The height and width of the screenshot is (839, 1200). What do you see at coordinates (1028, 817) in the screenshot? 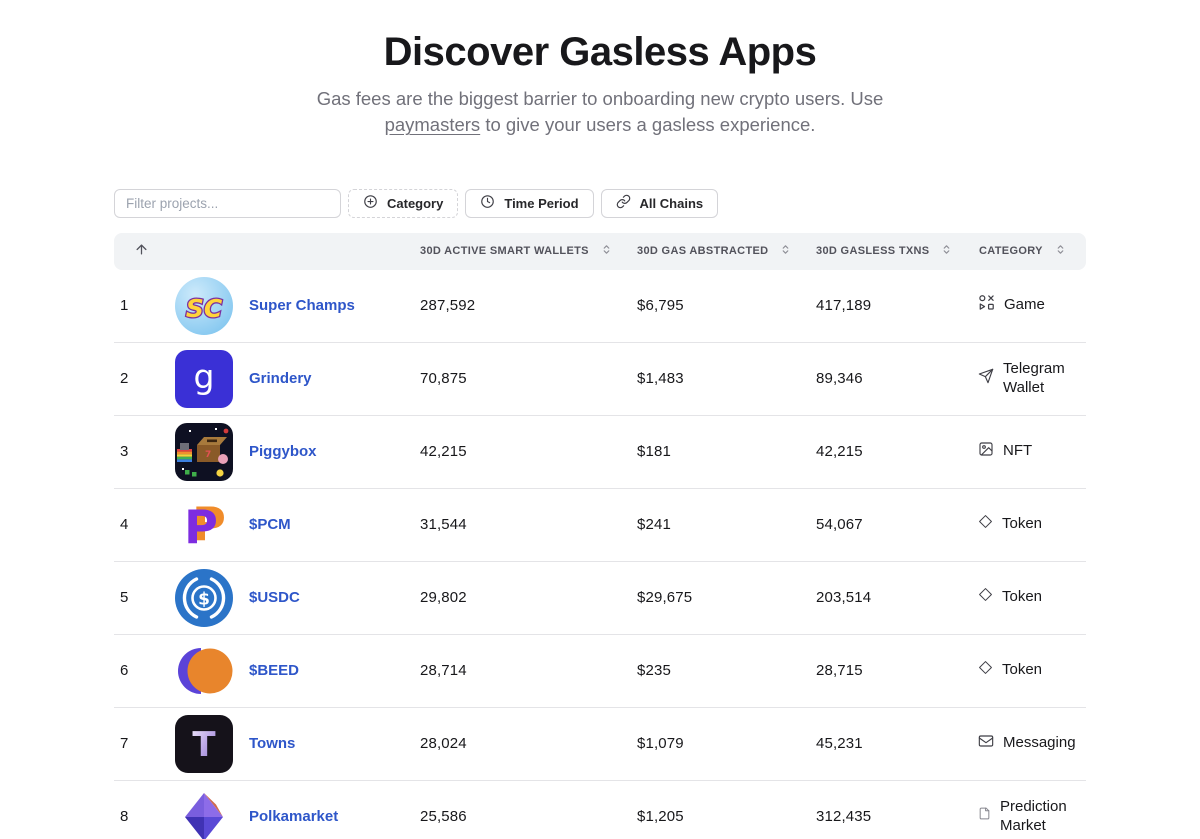
I see `category-cell: Prediction Market` at bounding box center [1028, 817].